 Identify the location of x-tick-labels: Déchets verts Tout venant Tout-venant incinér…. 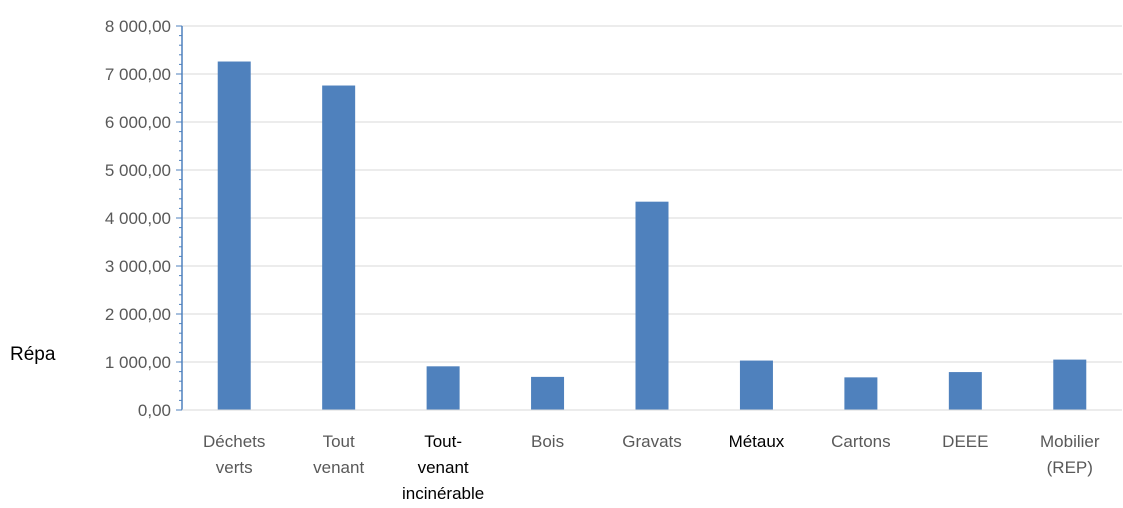
(651, 467).